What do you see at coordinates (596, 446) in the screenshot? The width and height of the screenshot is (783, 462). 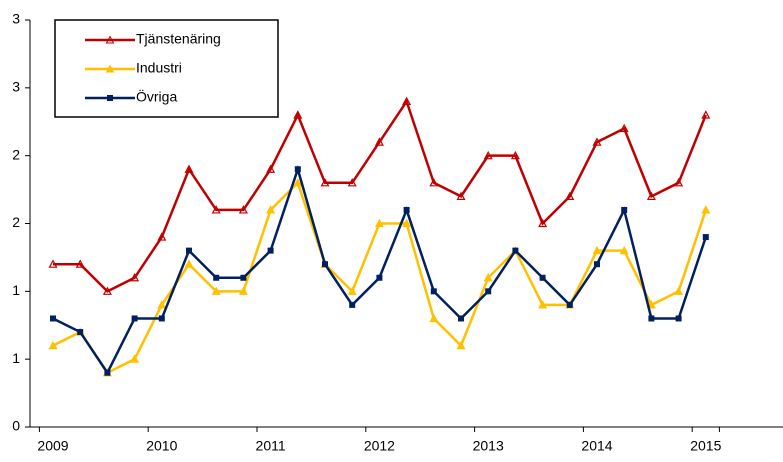 I see `x-tick-label: 2014` at bounding box center [596, 446].